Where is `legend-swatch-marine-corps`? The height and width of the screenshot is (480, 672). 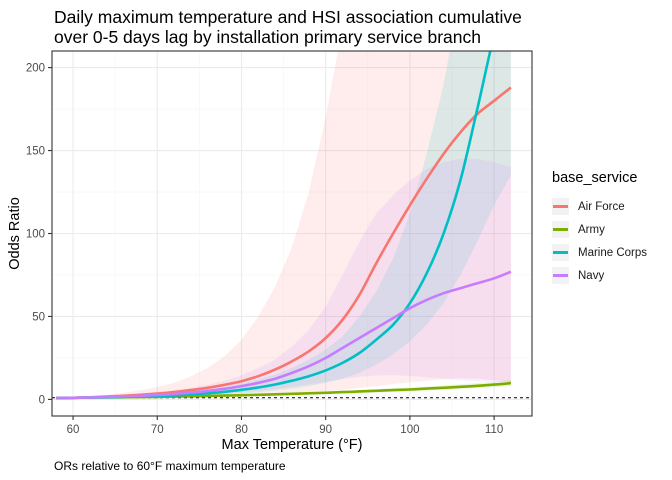
legend-swatch-marine-corps is located at coordinates (560, 252).